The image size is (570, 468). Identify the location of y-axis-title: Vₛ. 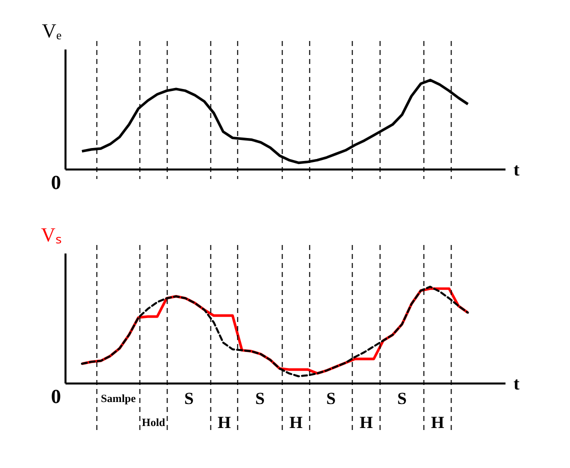
(51, 235).